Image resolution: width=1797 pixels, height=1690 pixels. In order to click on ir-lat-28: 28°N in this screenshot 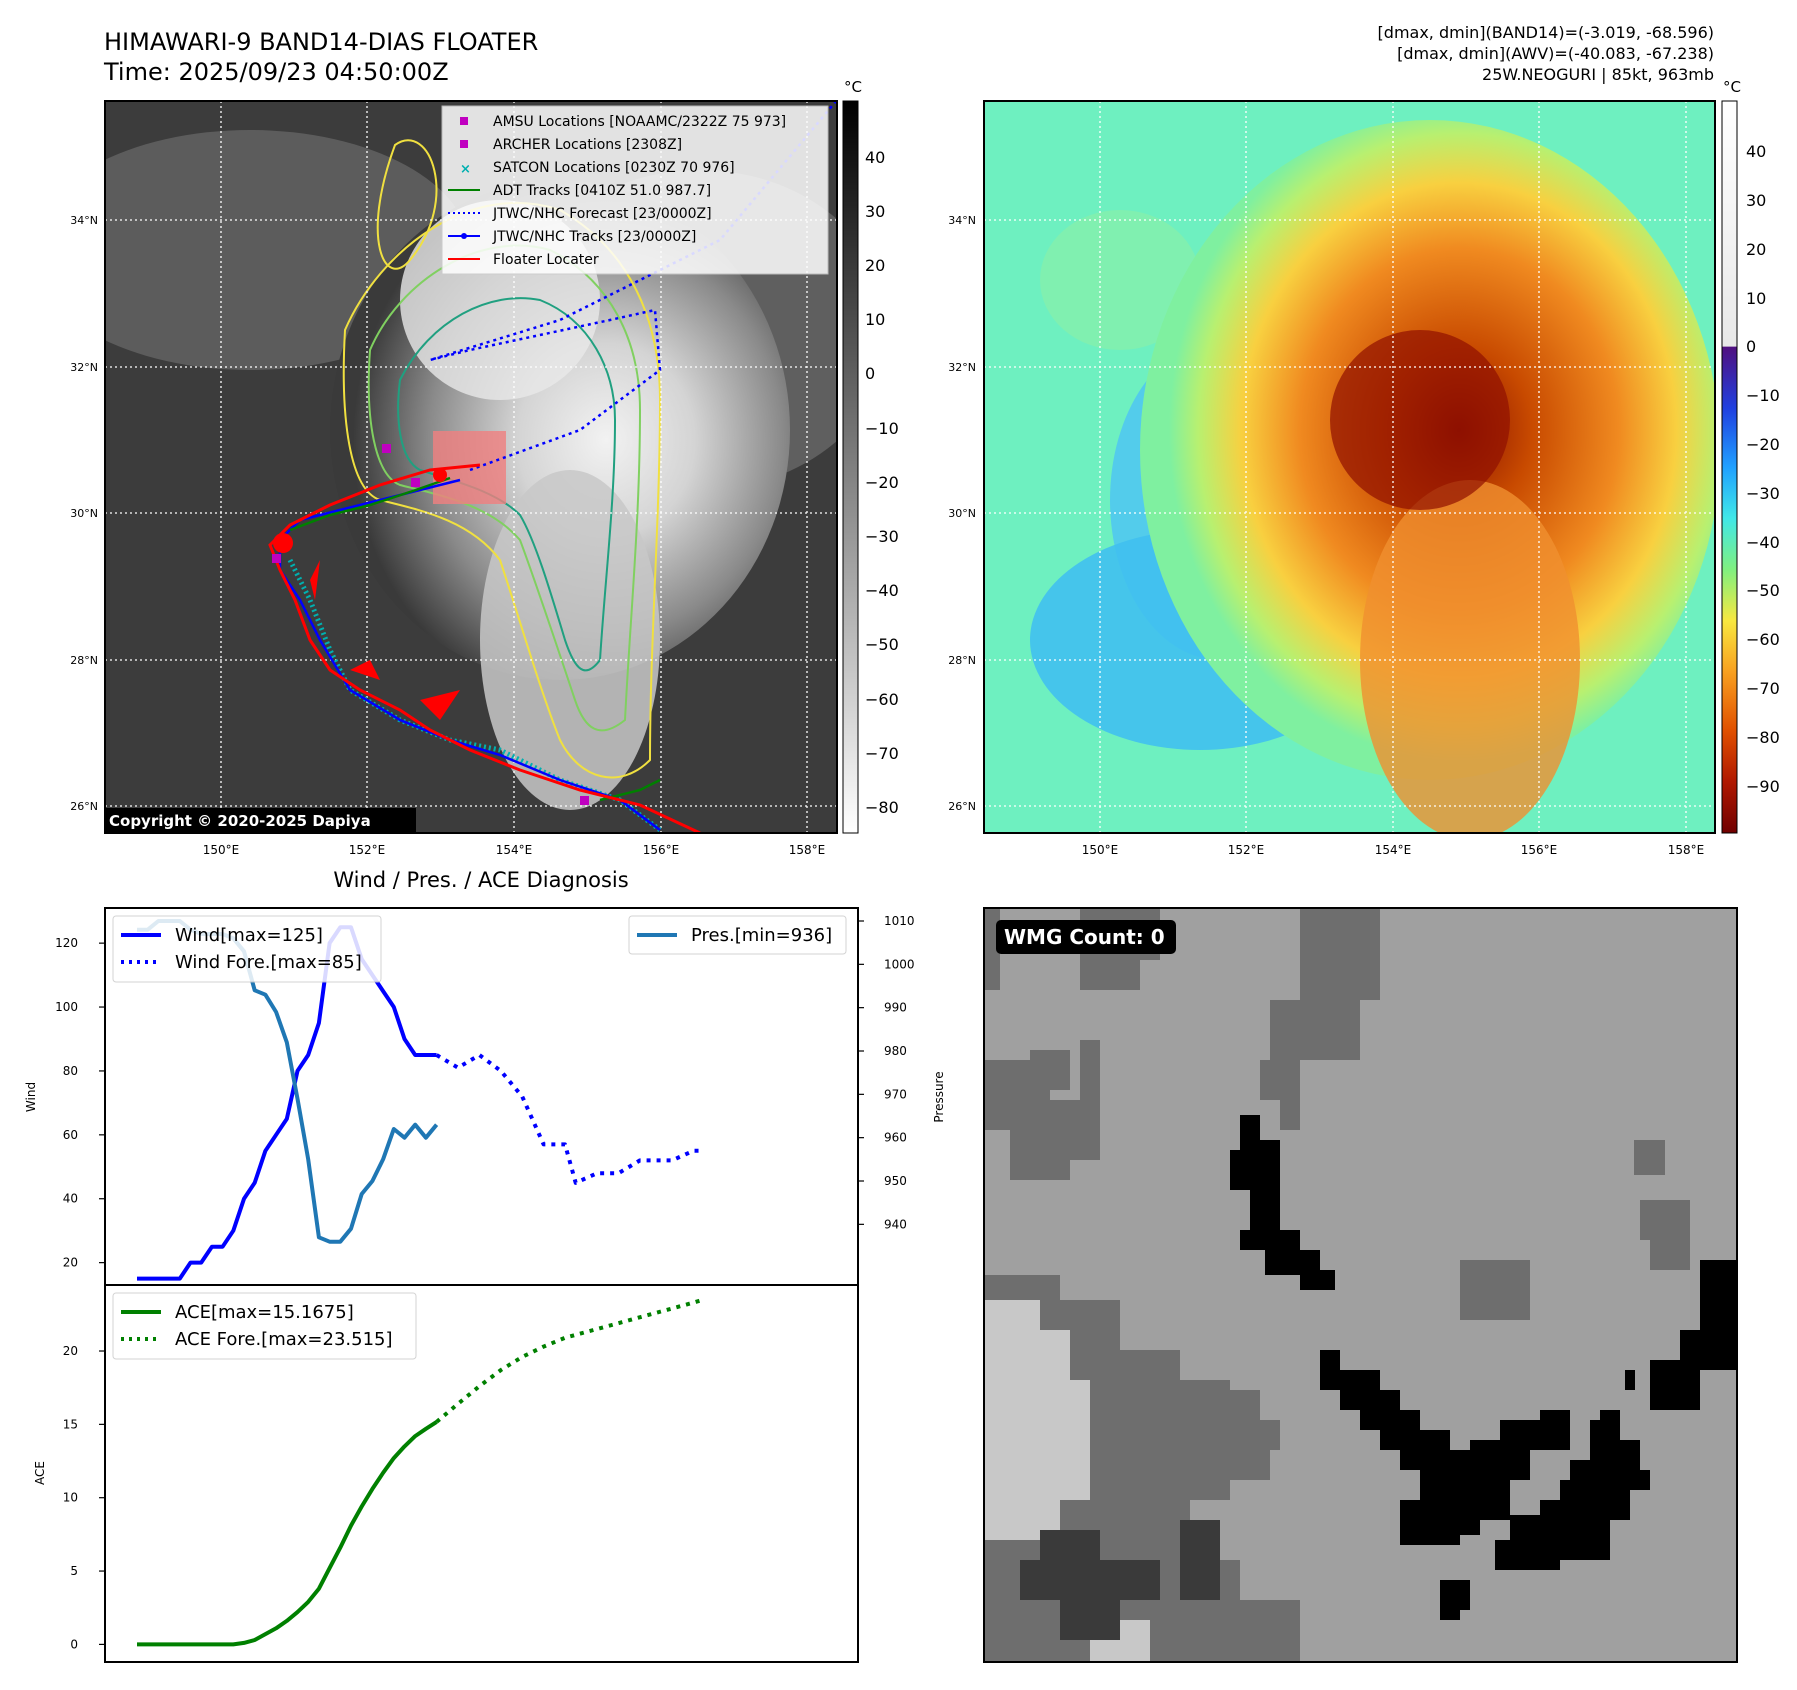, I will do `click(84, 660)`.